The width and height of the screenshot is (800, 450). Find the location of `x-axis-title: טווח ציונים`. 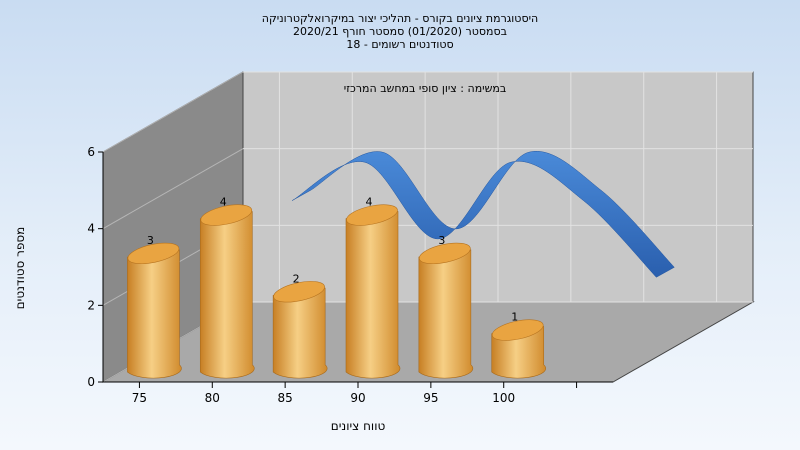

x-axis-title: טווח ציונים is located at coordinates (358, 426).